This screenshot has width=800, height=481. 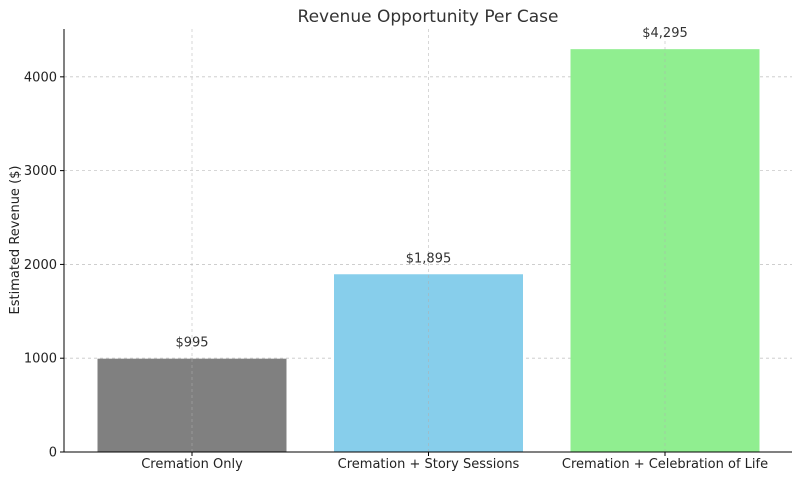 What do you see at coordinates (665, 464) in the screenshot?
I see `x-tick-label: Cremation + Celebration of Life` at bounding box center [665, 464].